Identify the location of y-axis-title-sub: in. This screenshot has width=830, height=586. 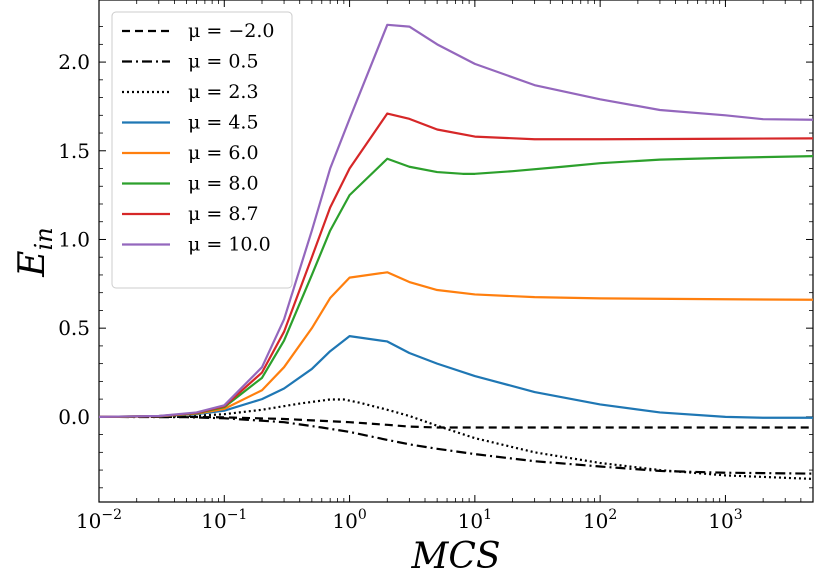
(44, 238).